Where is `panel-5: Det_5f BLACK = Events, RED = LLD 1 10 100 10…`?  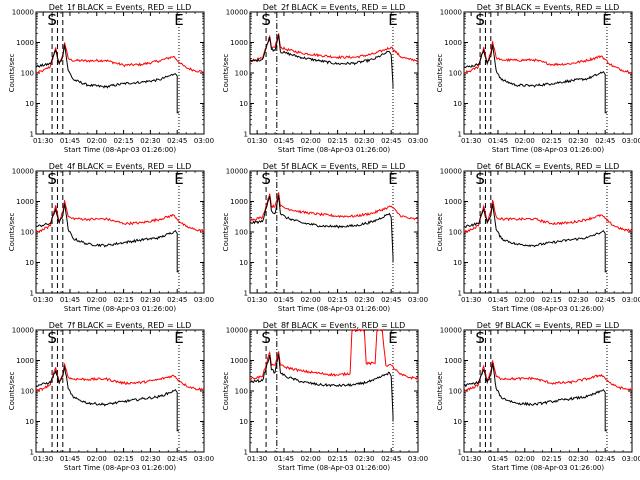
panel-5: Det_5f BLACK = Events, RED = LLD 1 10 100 10… is located at coordinates (325, 237).